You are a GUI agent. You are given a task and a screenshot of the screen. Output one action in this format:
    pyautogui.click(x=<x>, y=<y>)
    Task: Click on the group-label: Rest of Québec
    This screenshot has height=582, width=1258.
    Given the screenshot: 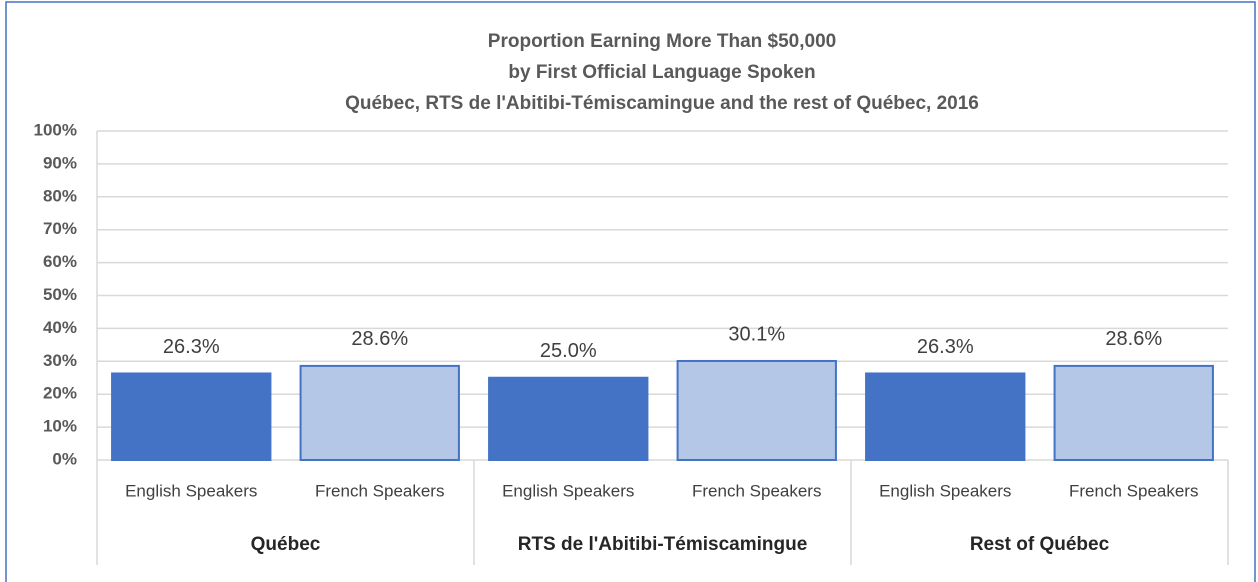 What is the action you would take?
    pyautogui.click(x=1040, y=544)
    